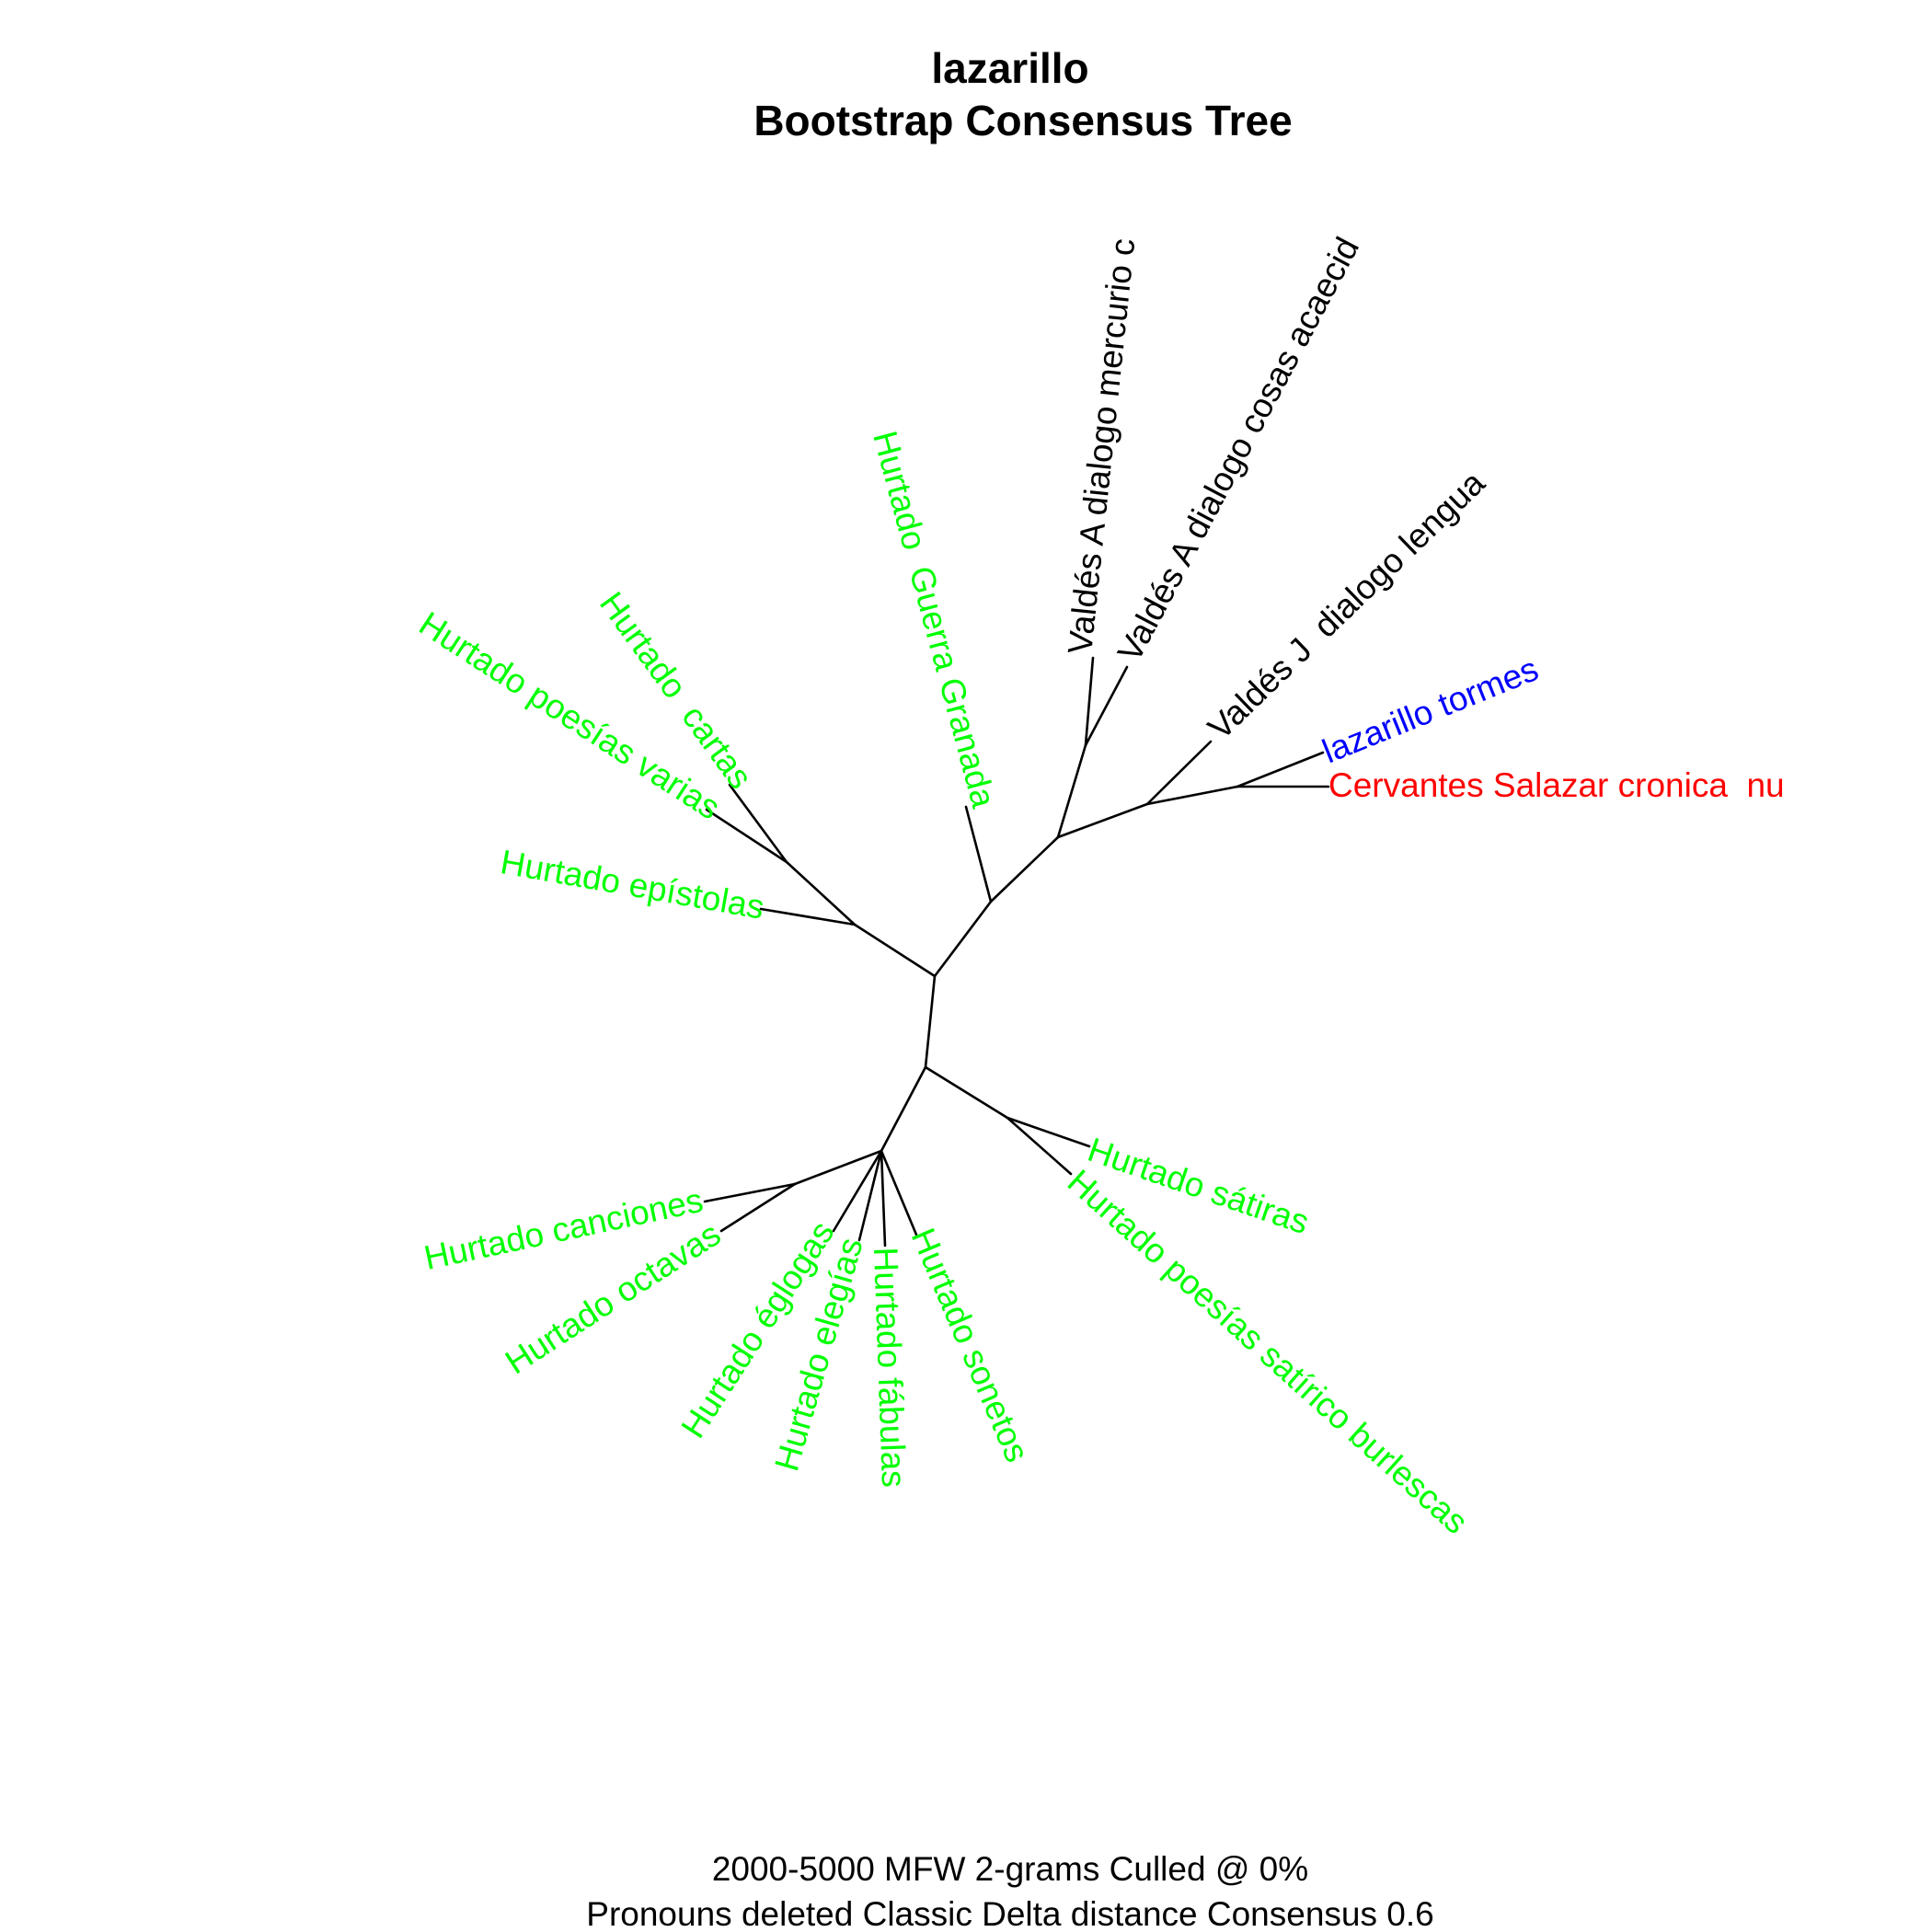  I want to click on tip-label-cervantes-salazar: Cervantes Salazar cronica nu, so click(1556, 785).